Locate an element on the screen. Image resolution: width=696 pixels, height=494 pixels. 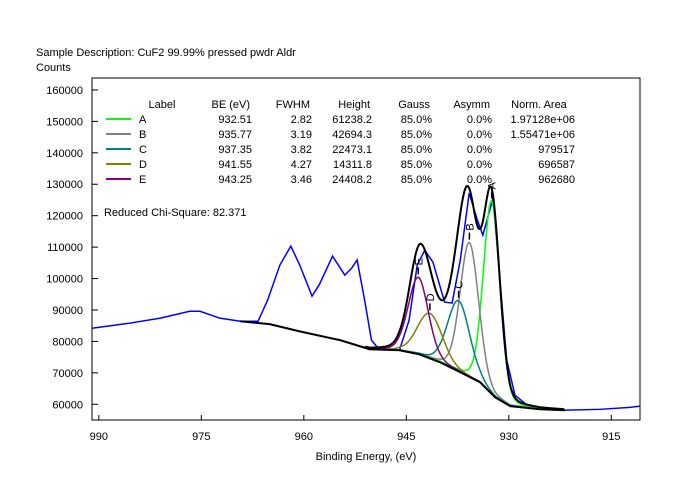
table-cell: 696587 is located at coordinates (556, 165).